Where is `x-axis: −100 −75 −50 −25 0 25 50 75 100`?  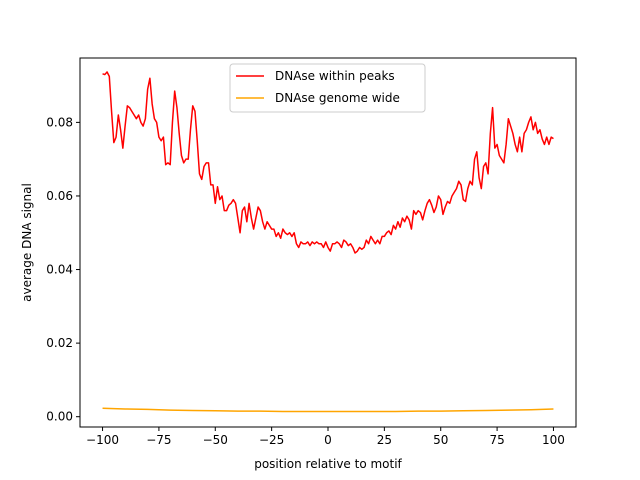
x-axis: −100 −75 −50 −25 0 25 50 75 100 is located at coordinates (325, 437).